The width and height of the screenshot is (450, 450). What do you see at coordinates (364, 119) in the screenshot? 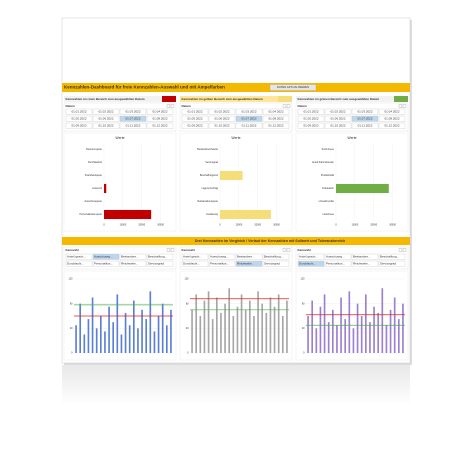
I see `slicer-item-label: 01.07.2022` at bounding box center [364, 119].